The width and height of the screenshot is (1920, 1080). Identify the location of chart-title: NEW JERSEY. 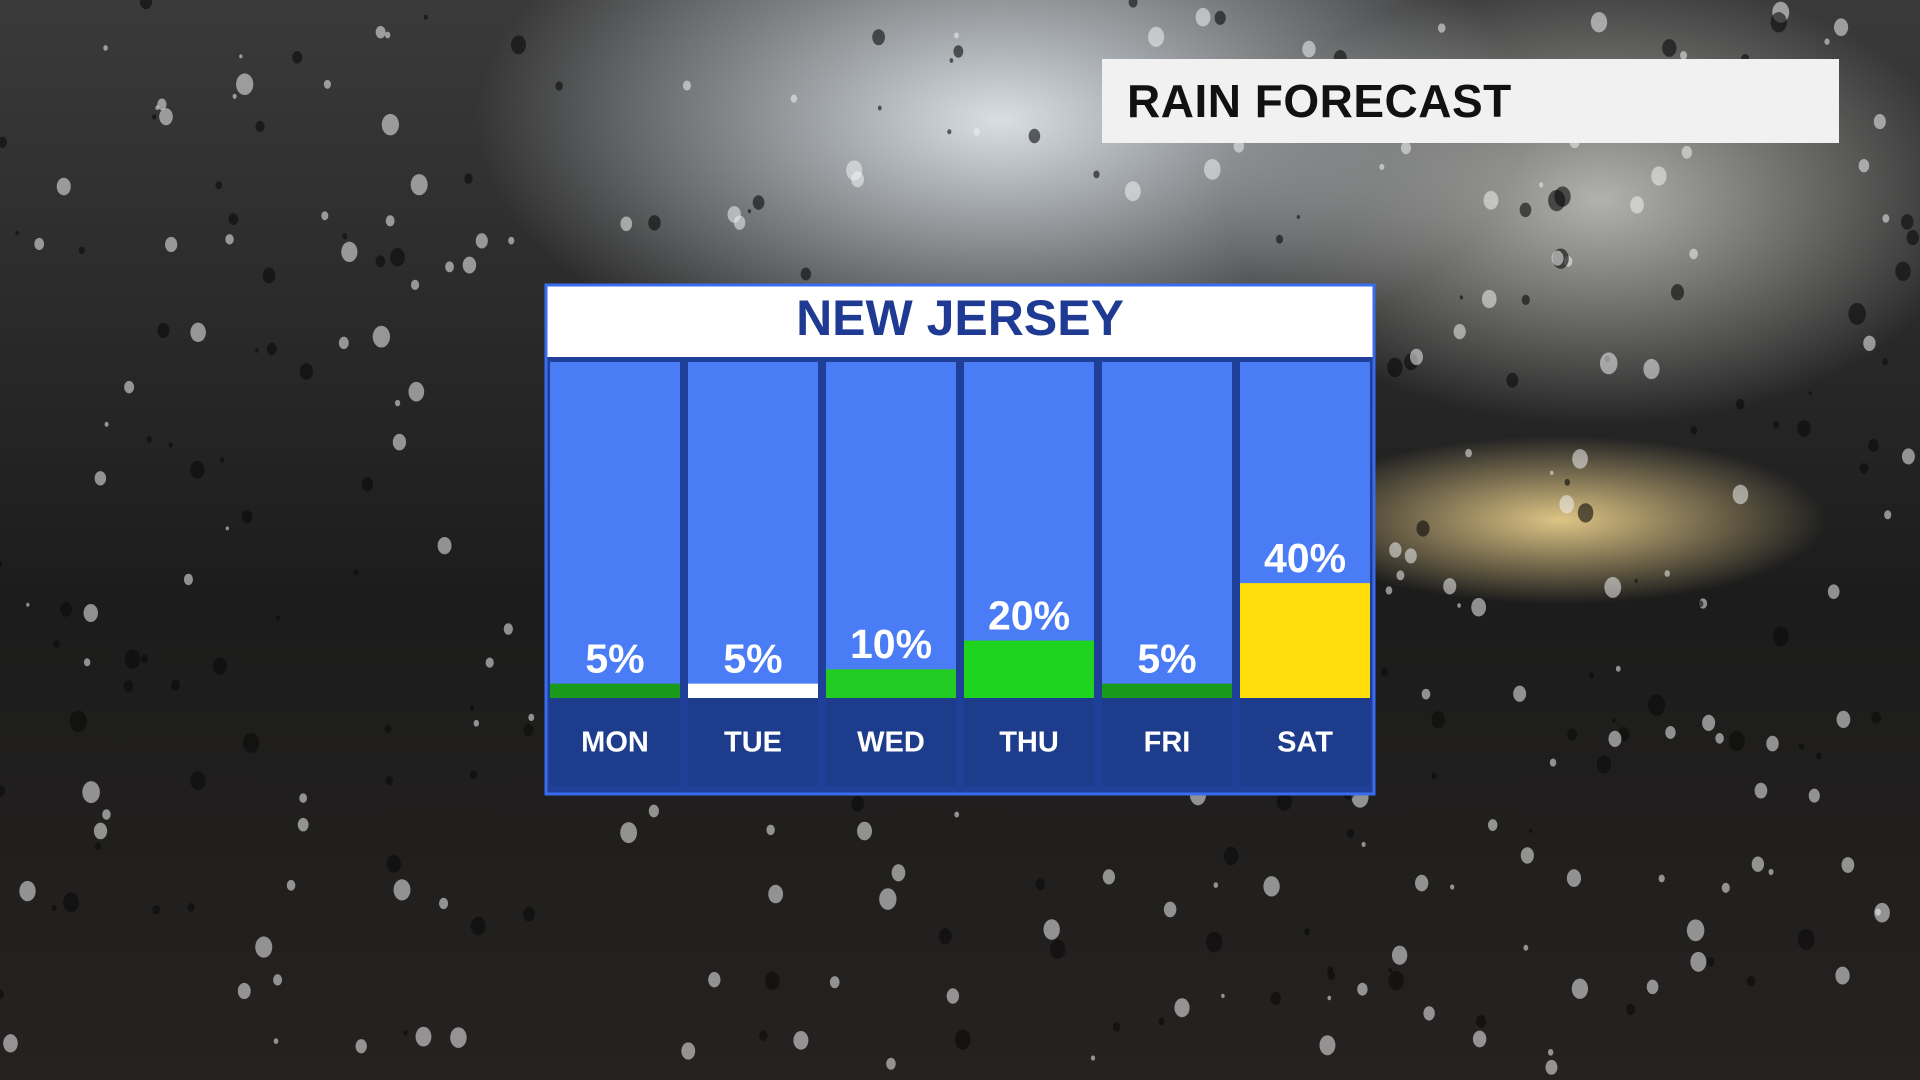
(960, 318).